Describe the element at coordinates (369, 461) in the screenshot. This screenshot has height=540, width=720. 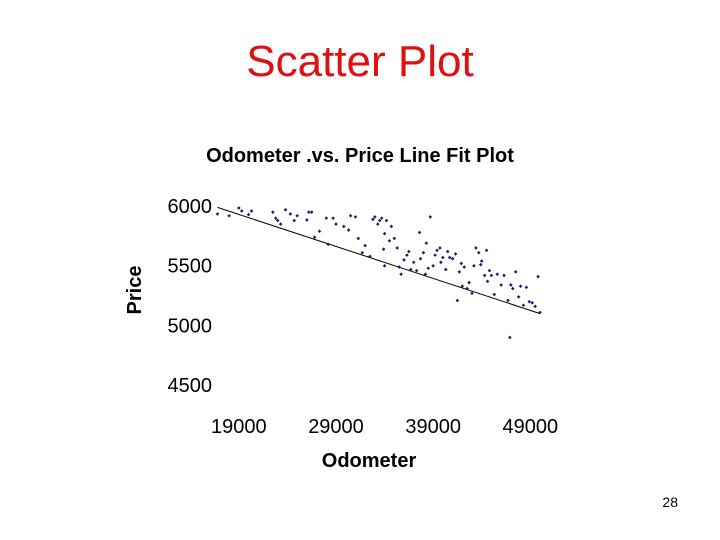
I see `x-axis-label: Odometer` at that location.